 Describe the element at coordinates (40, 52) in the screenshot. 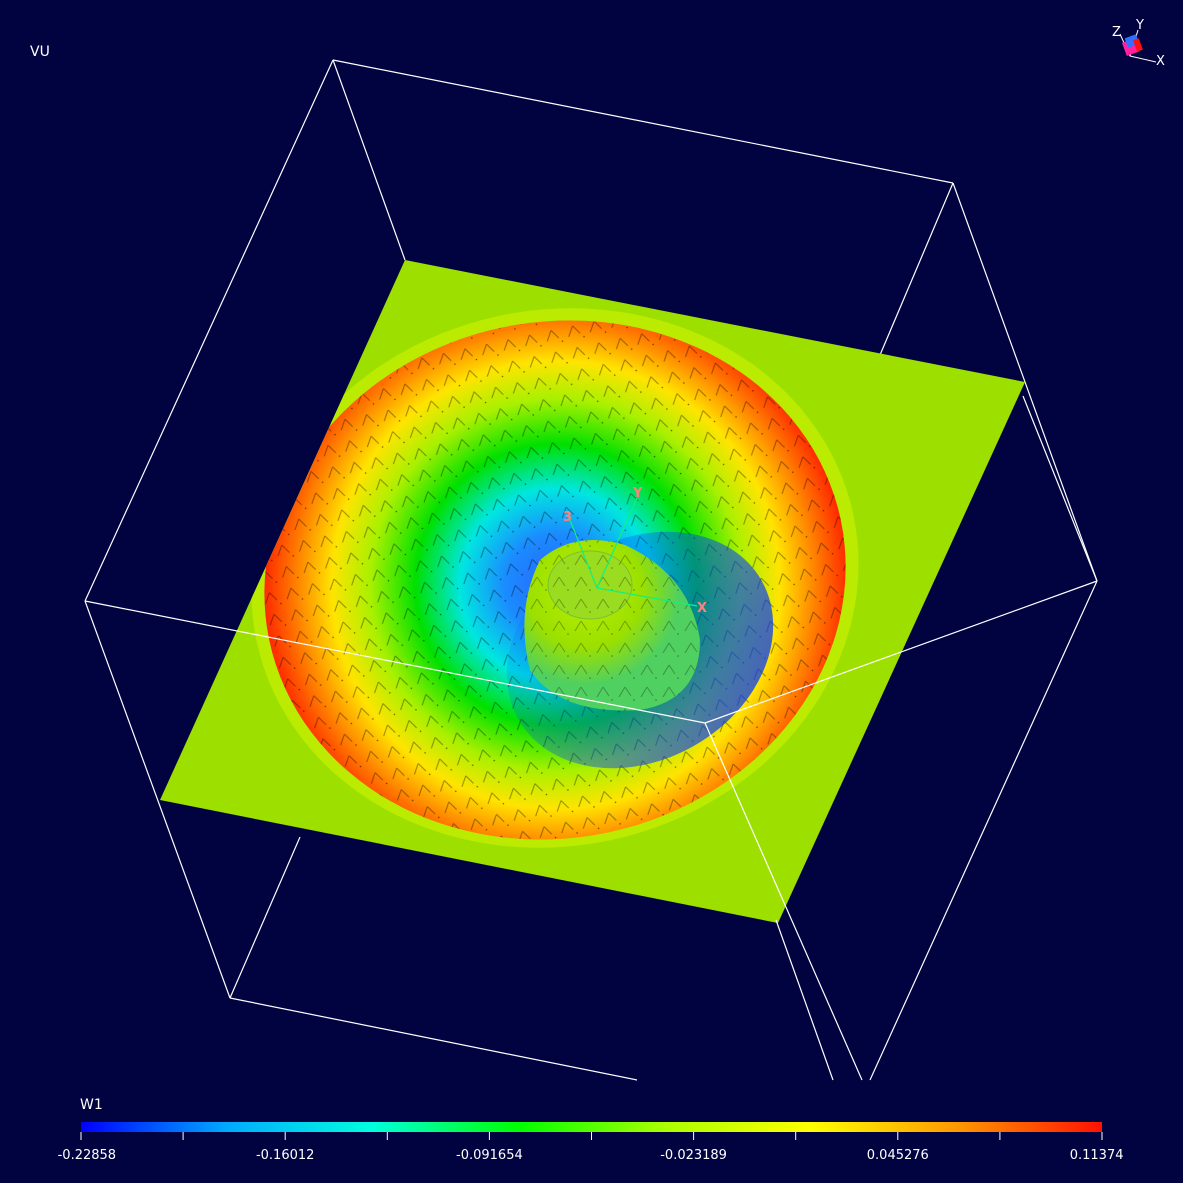

I see `viewport-title: VU` at that location.